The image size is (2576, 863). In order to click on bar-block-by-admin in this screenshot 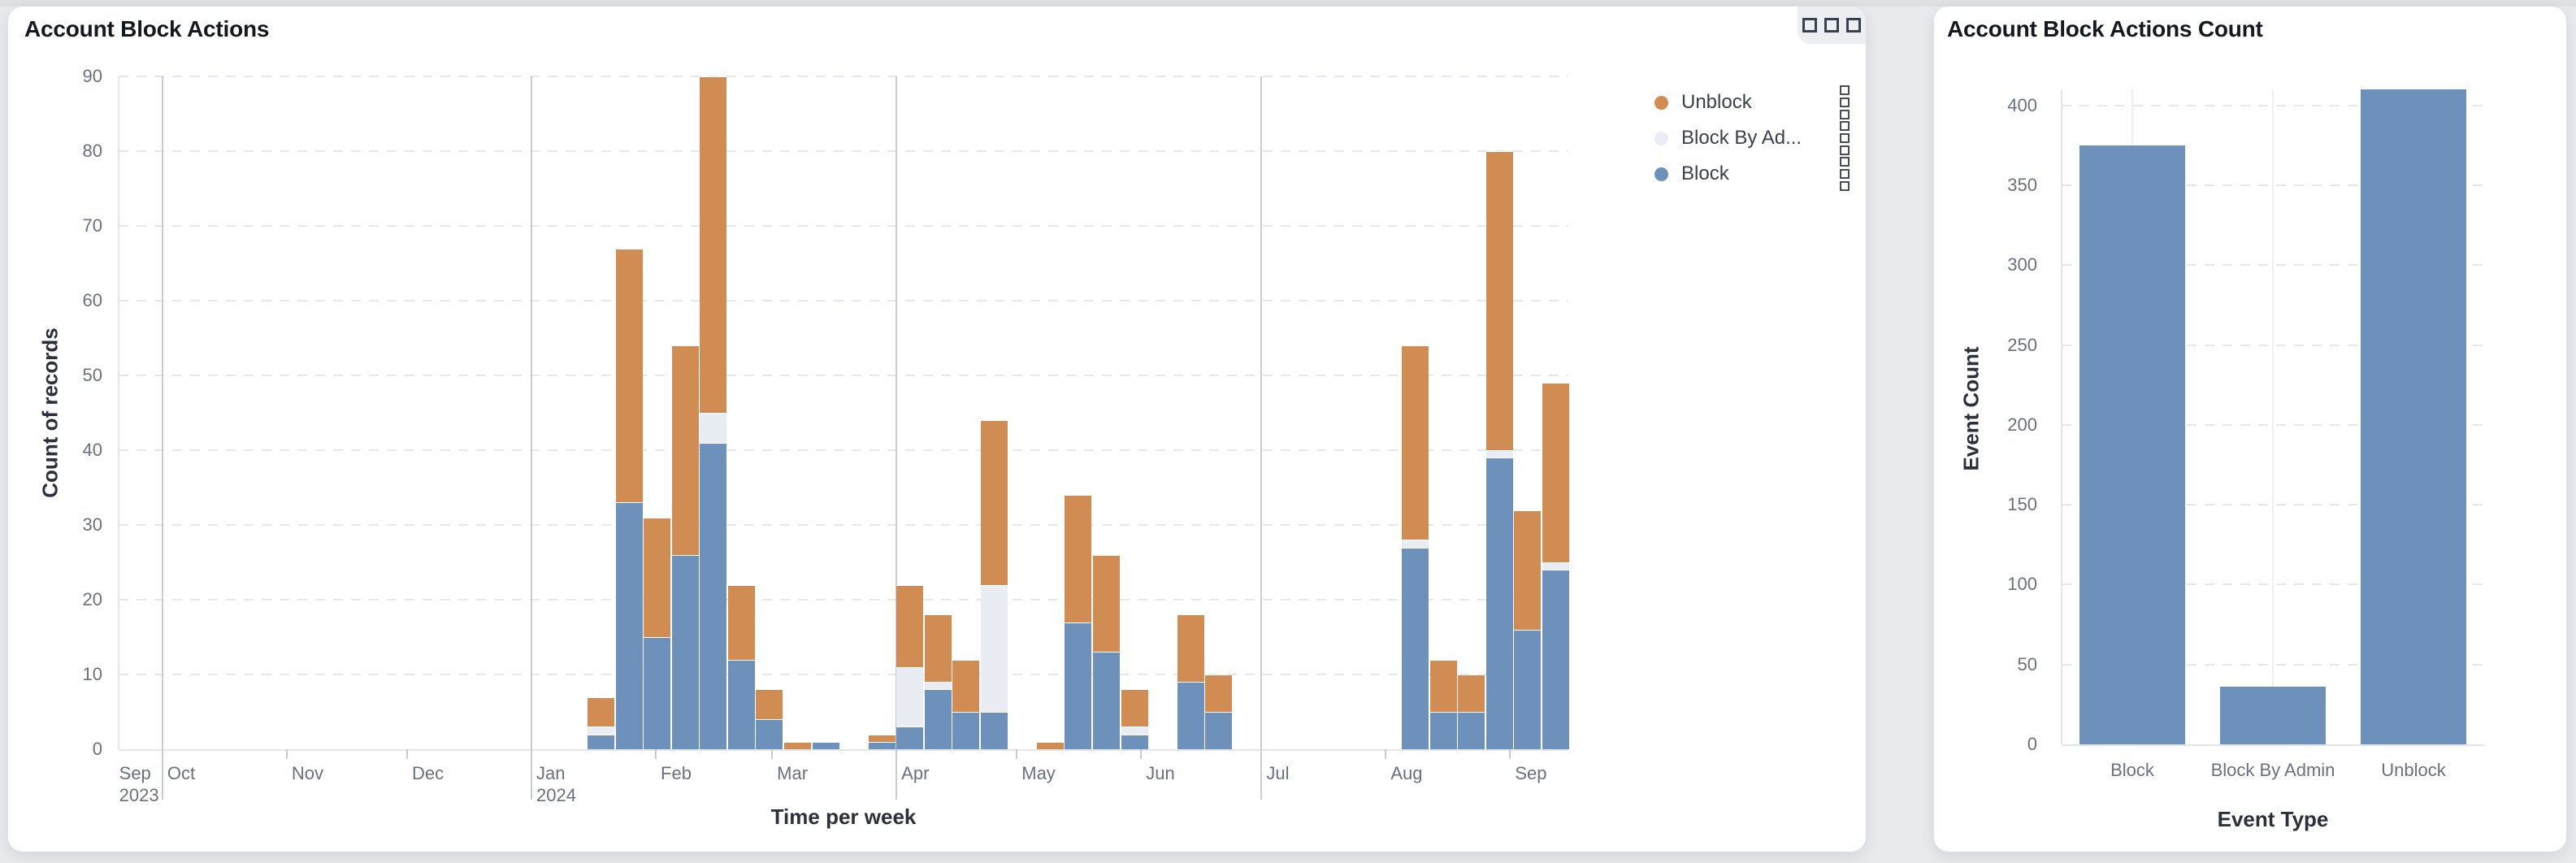, I will do `click(2273, 715)`.